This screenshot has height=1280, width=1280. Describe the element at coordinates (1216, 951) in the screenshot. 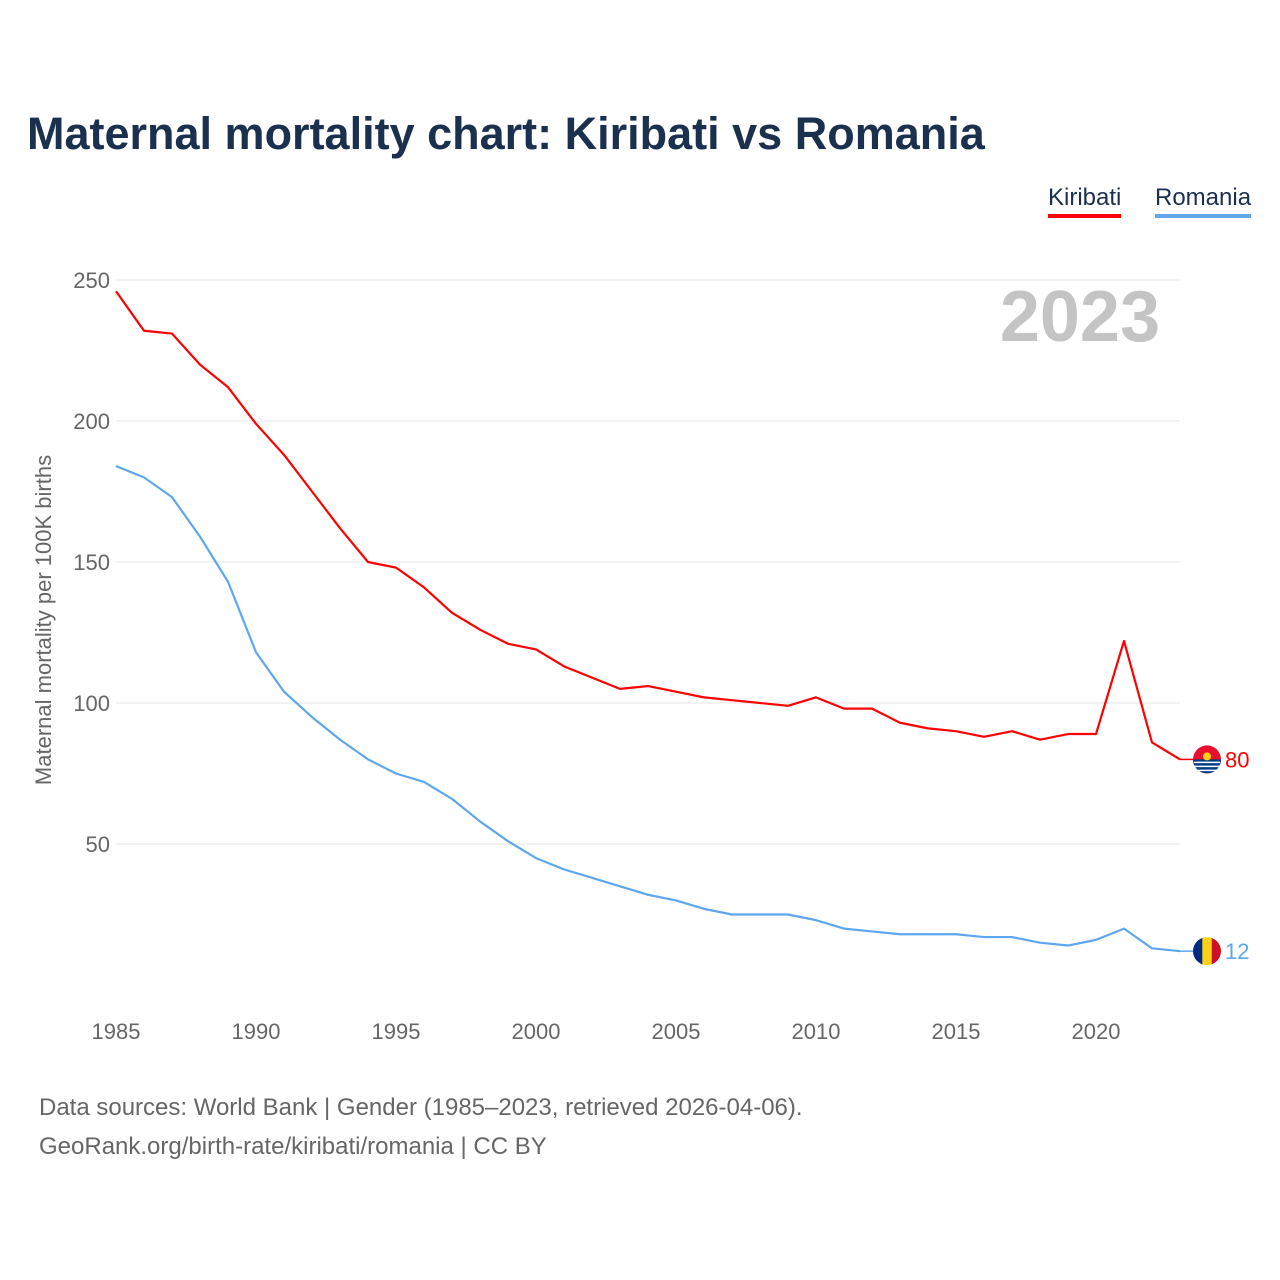

I see `romania-flag-red` at that location.